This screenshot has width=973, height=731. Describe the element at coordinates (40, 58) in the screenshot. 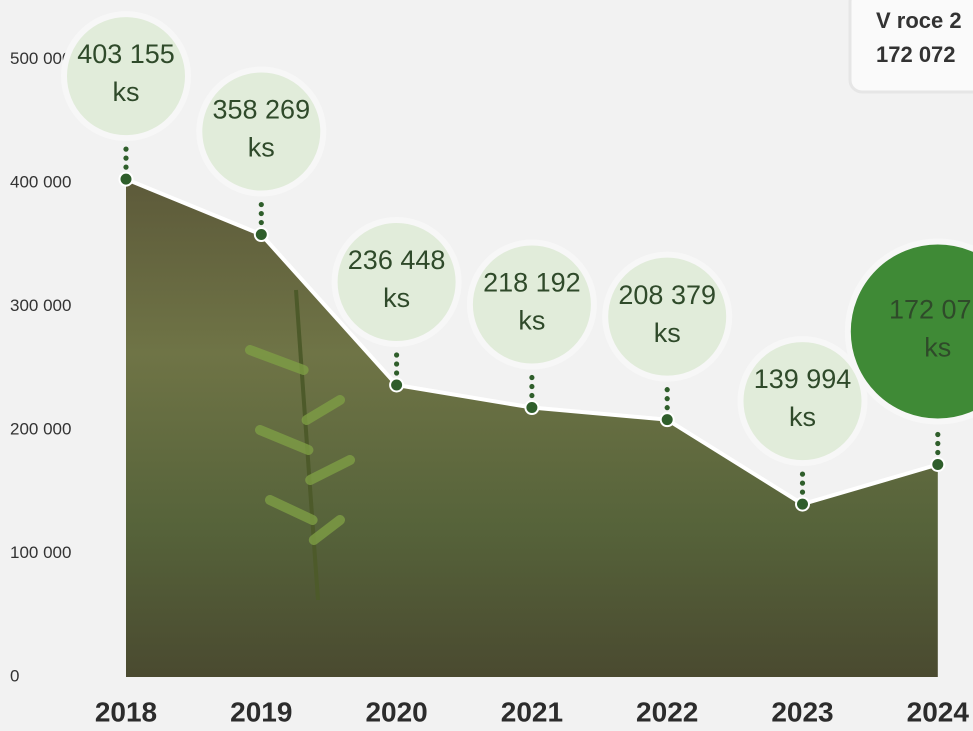

I see `y-tick-label: 500 000` at that location.